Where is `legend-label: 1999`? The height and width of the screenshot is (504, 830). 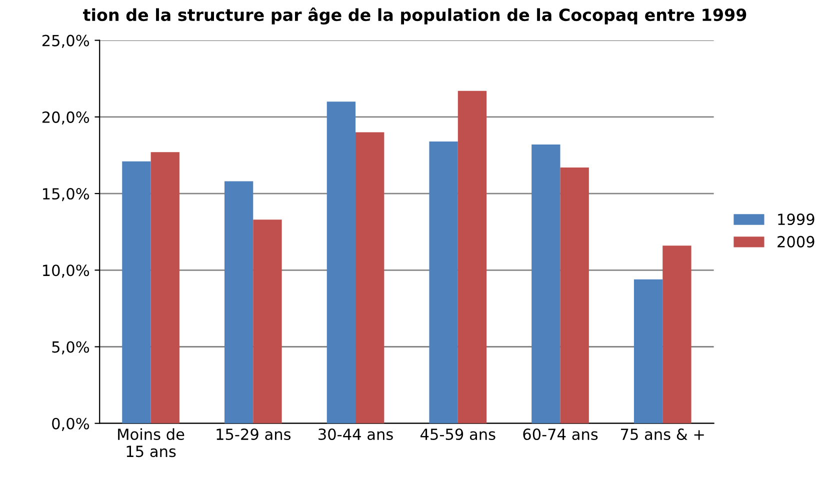
legend-label: 1999 is located at coordinates (796, 220).